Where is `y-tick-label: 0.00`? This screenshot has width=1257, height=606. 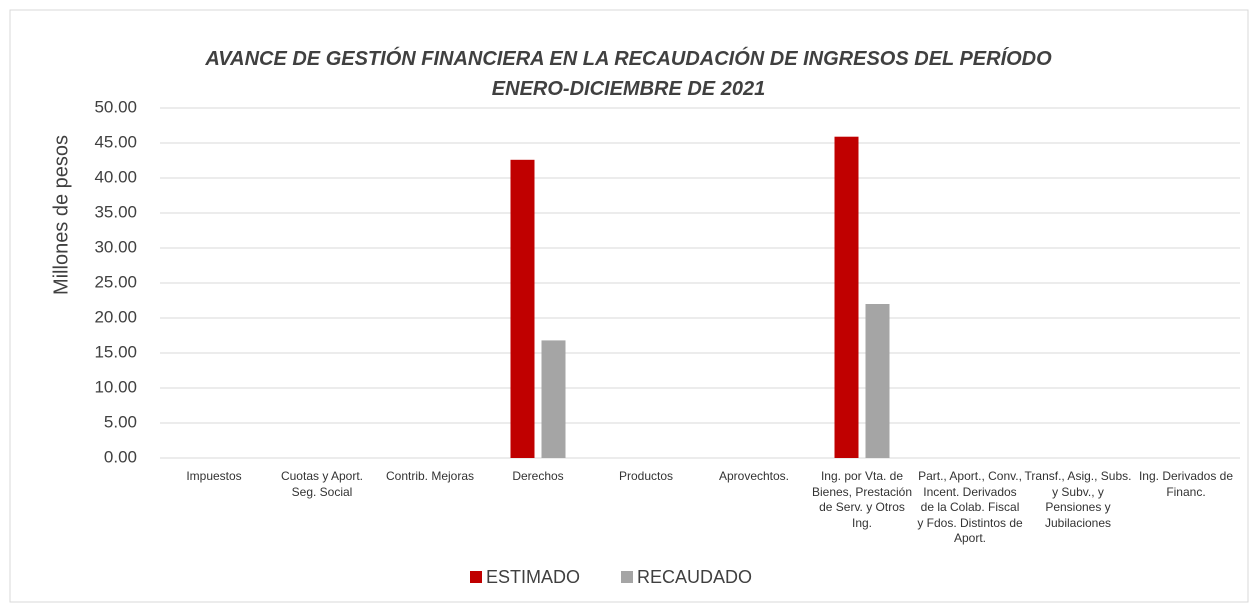 y-tick-label: 0.00 is located at coordinates (120, 456).